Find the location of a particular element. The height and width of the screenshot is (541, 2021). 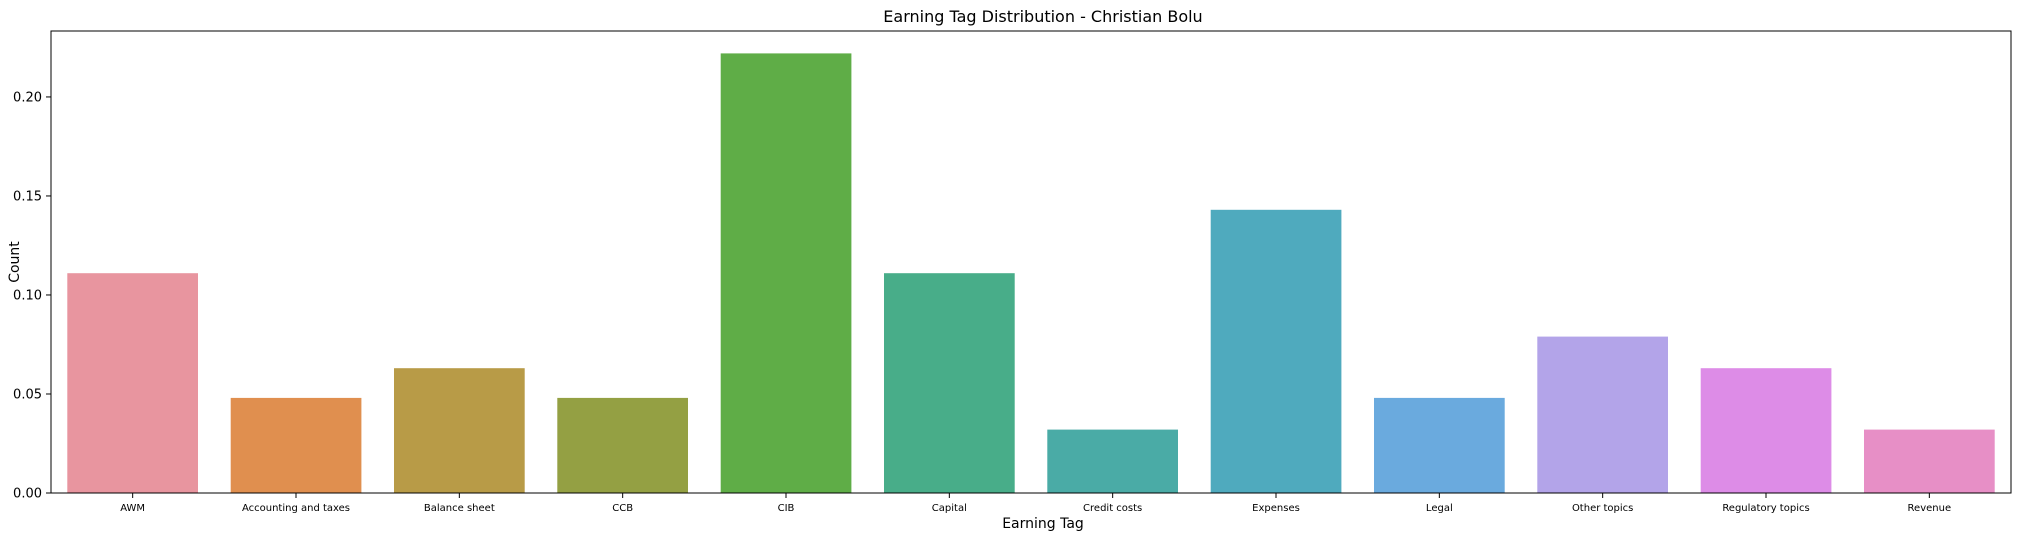

x-tick-label: CIB is located at coordinates (786, 508).